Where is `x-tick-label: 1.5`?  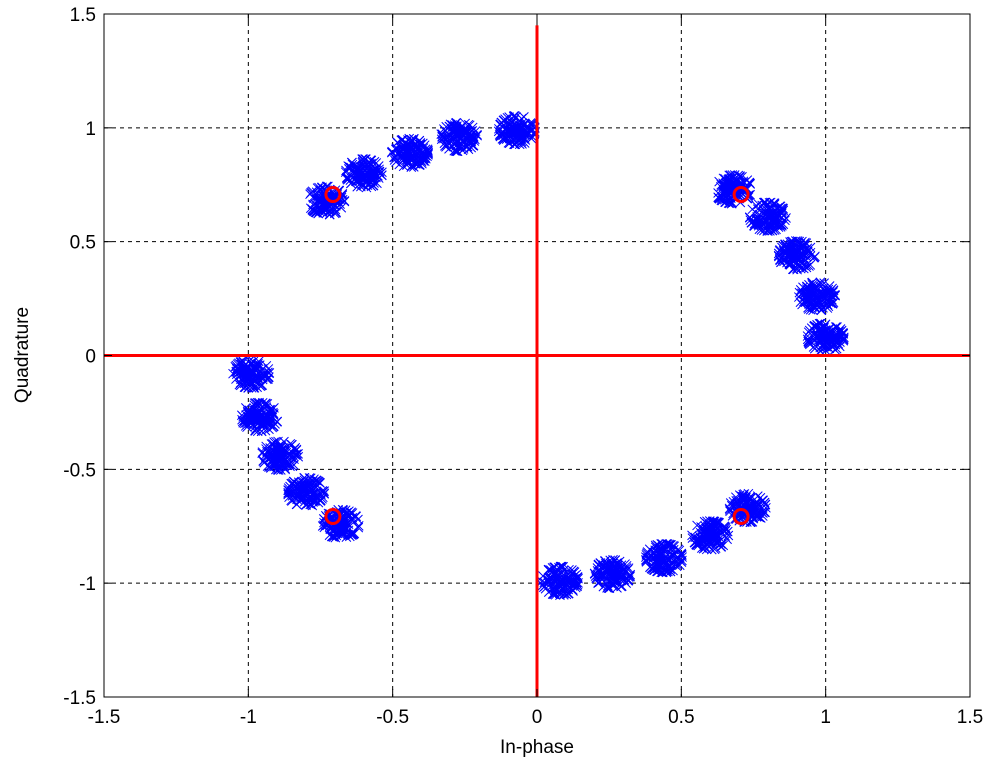
x-tick-label: 1.5 is located at coordinates (970, 717).